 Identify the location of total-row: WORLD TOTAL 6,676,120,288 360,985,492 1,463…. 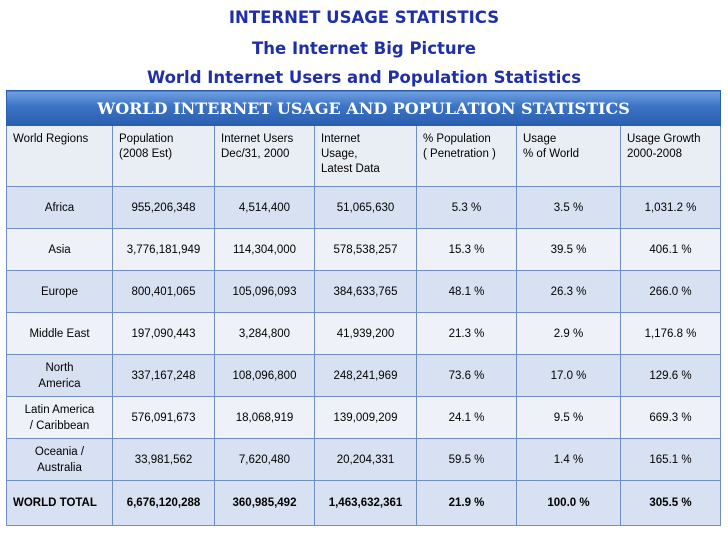
(363, 503).